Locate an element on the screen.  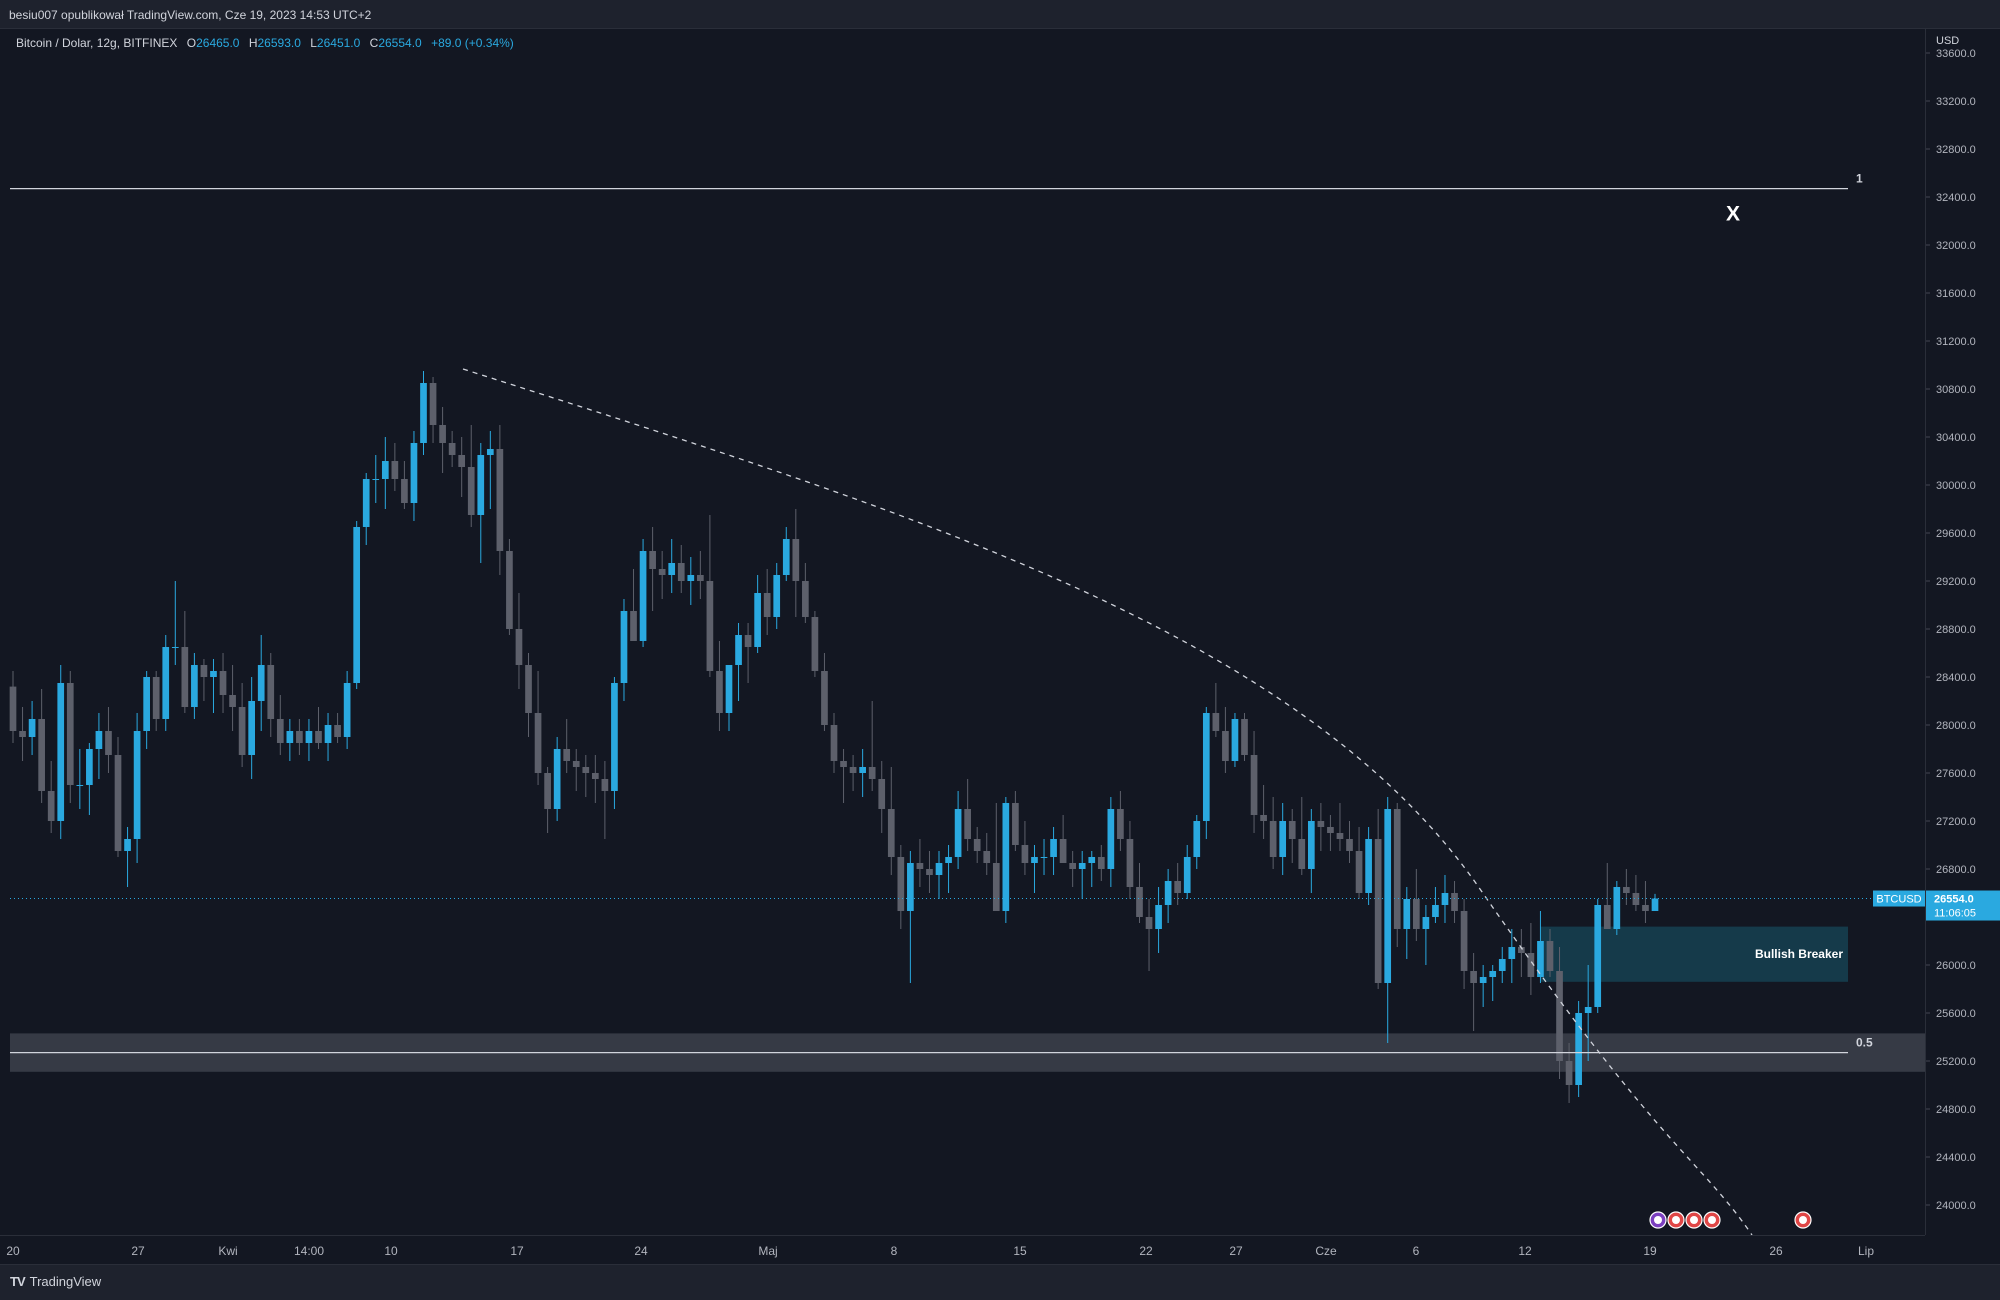
price-label: 28400.0 is located at coordinates (1956, 678).